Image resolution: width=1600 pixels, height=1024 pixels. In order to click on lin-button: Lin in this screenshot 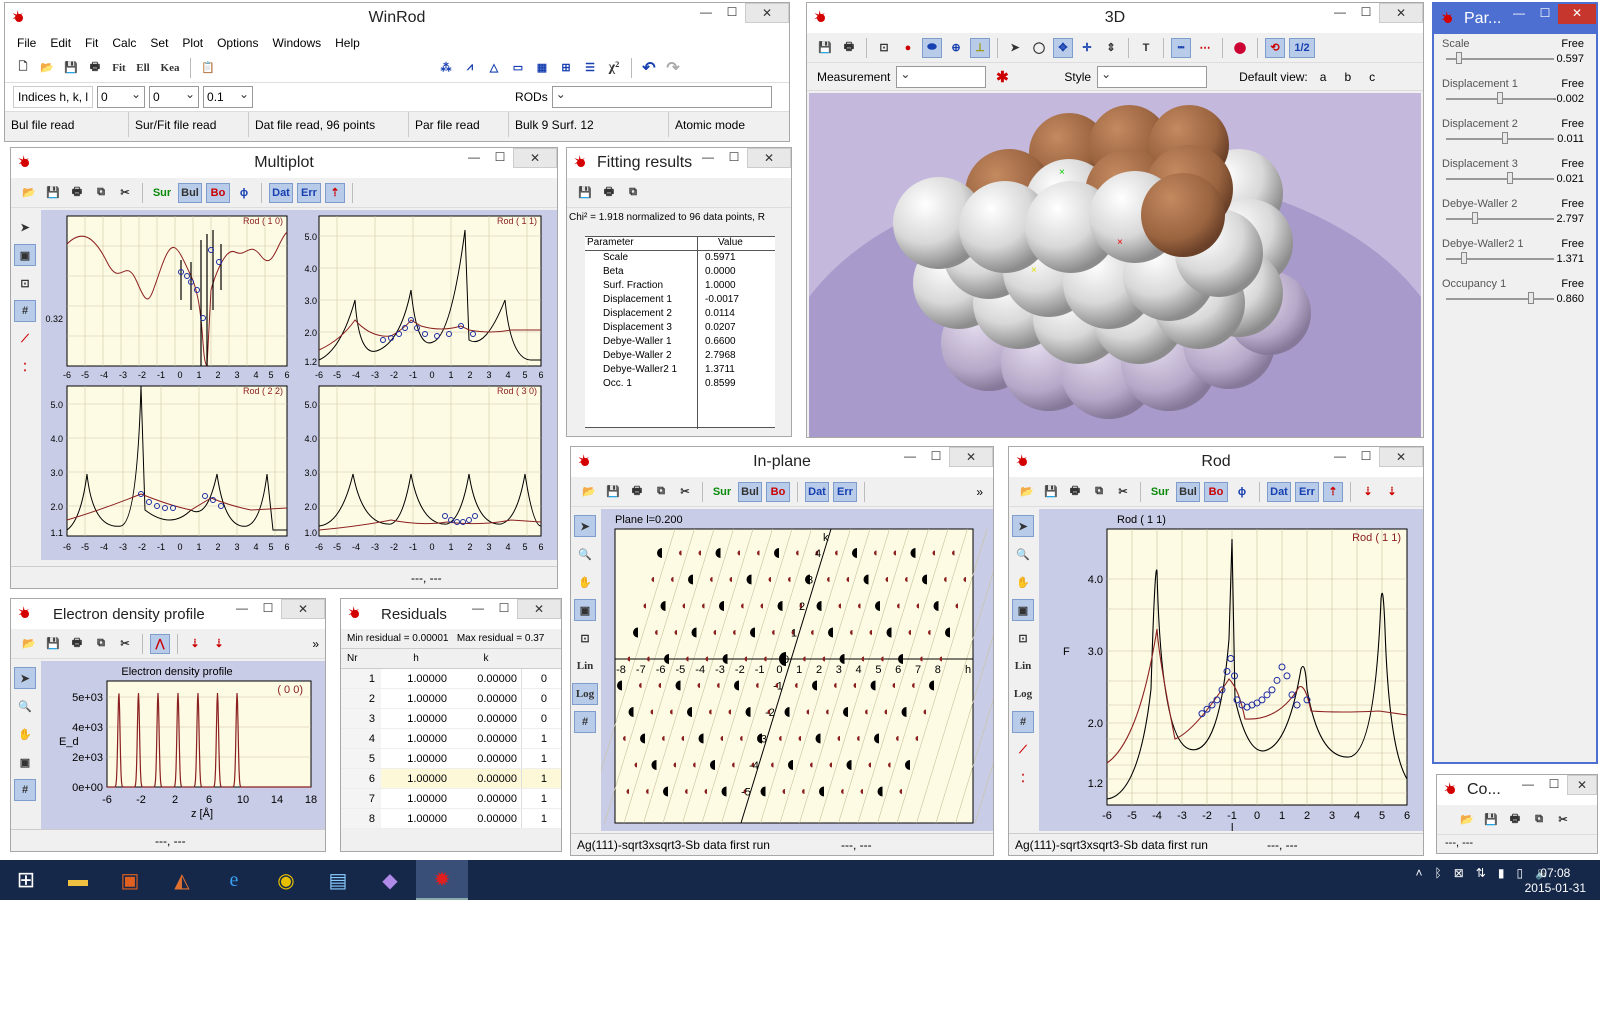, I will do `click(585, 666)`.